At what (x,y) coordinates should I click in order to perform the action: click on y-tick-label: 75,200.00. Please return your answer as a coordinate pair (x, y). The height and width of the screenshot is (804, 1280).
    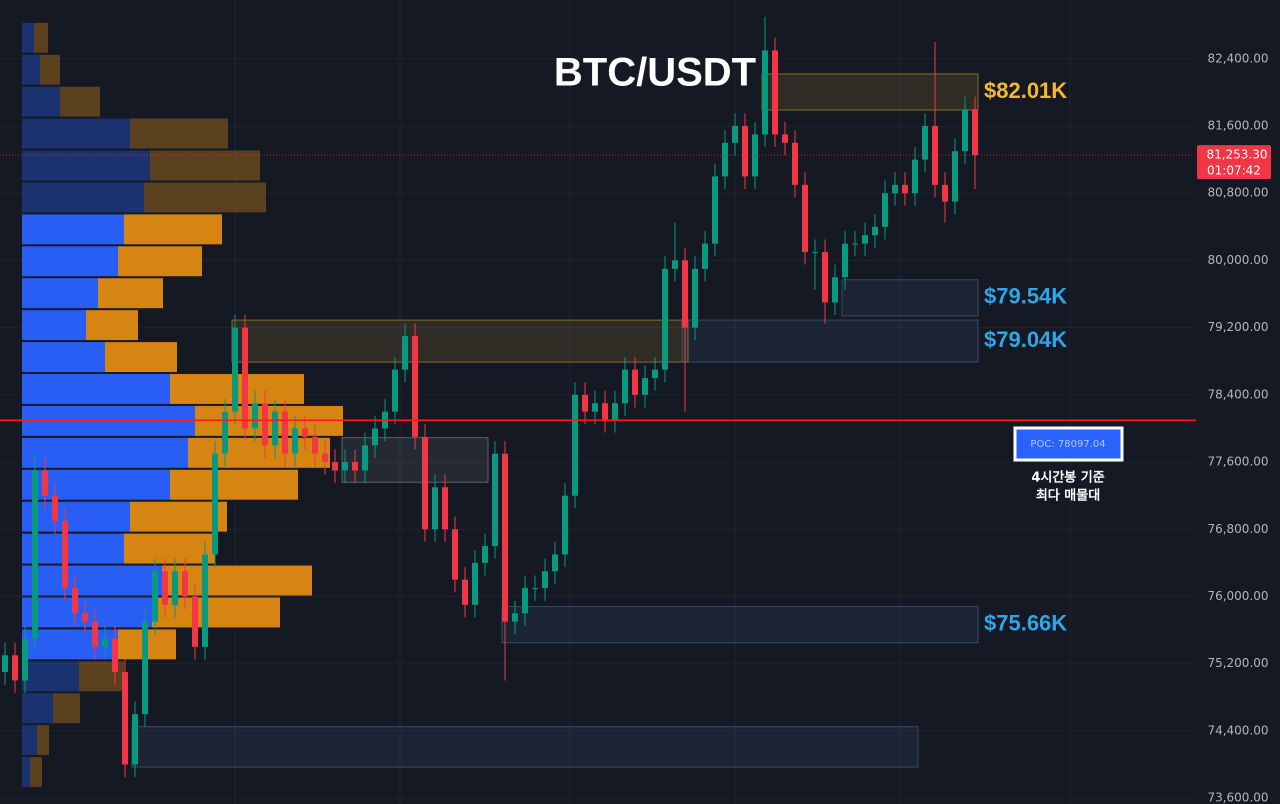
    Looking at the image, I should click on (1237, 663).